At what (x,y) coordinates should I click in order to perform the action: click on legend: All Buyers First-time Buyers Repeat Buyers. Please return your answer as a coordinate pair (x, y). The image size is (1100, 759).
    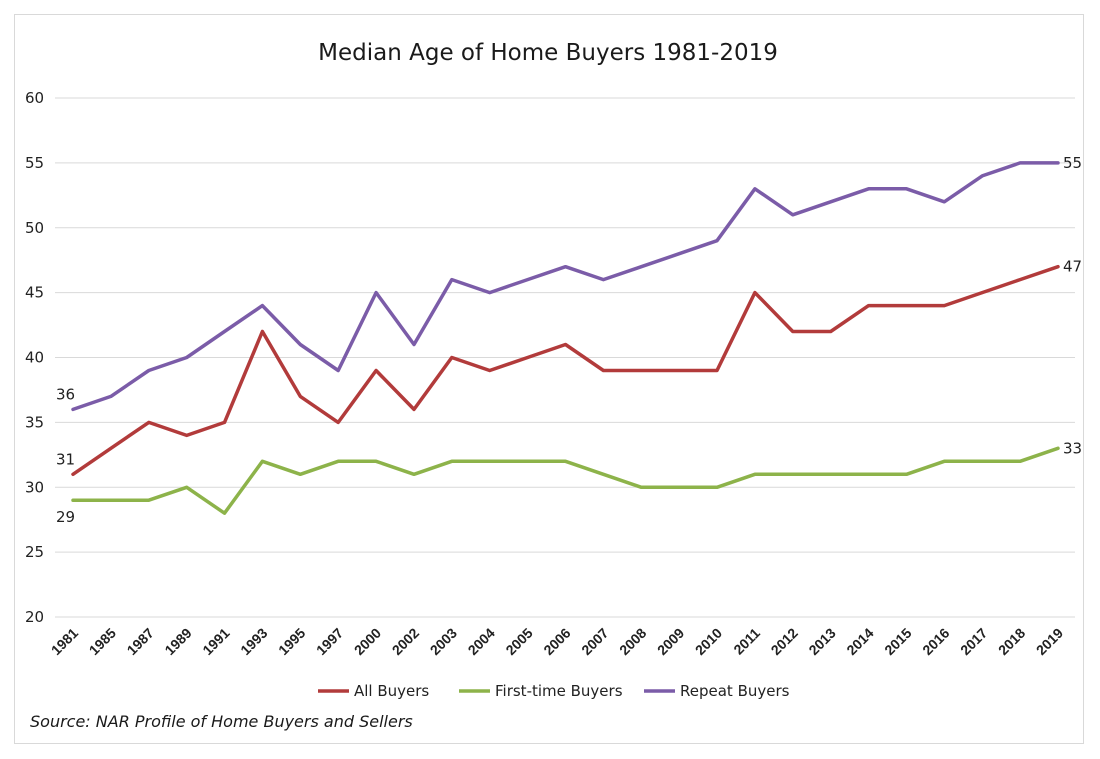
    Looking at the image, I should click on (554, 691).